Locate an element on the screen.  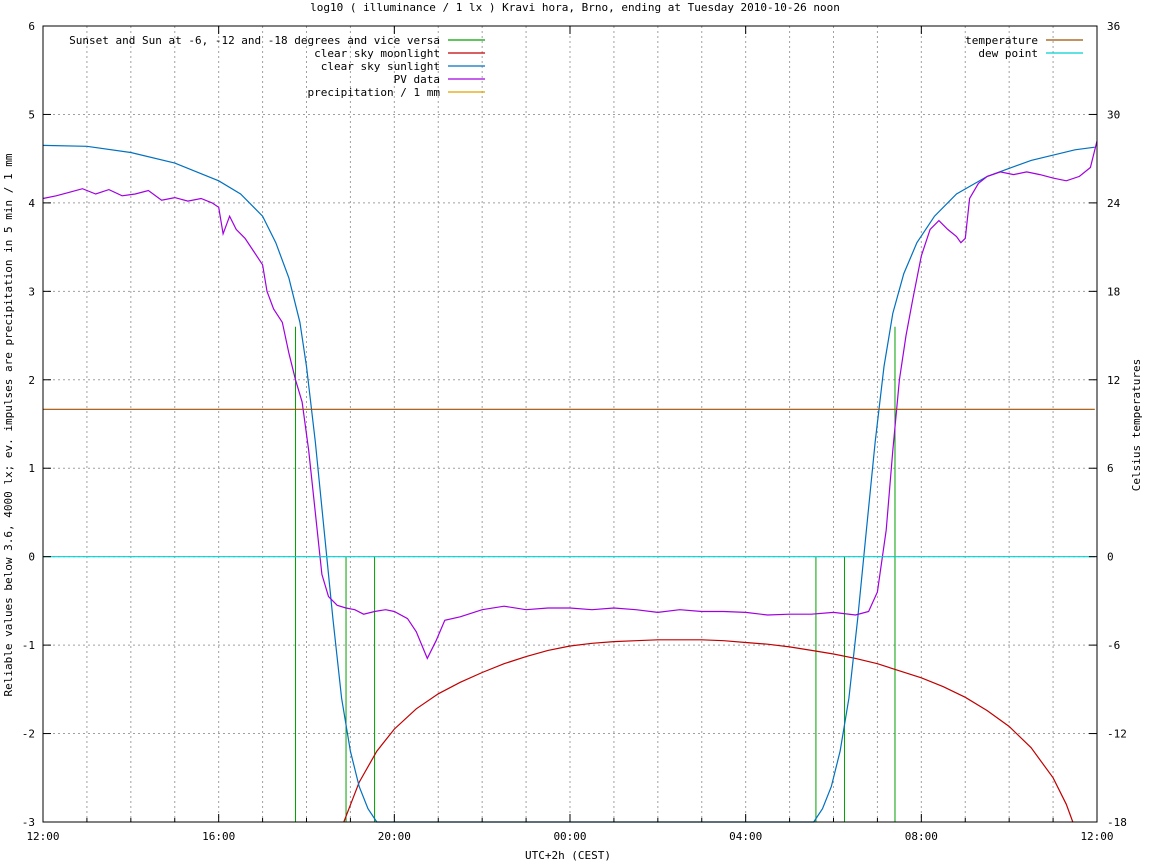
y2-tick-label: 24 is located at coordinates (1114, 203).